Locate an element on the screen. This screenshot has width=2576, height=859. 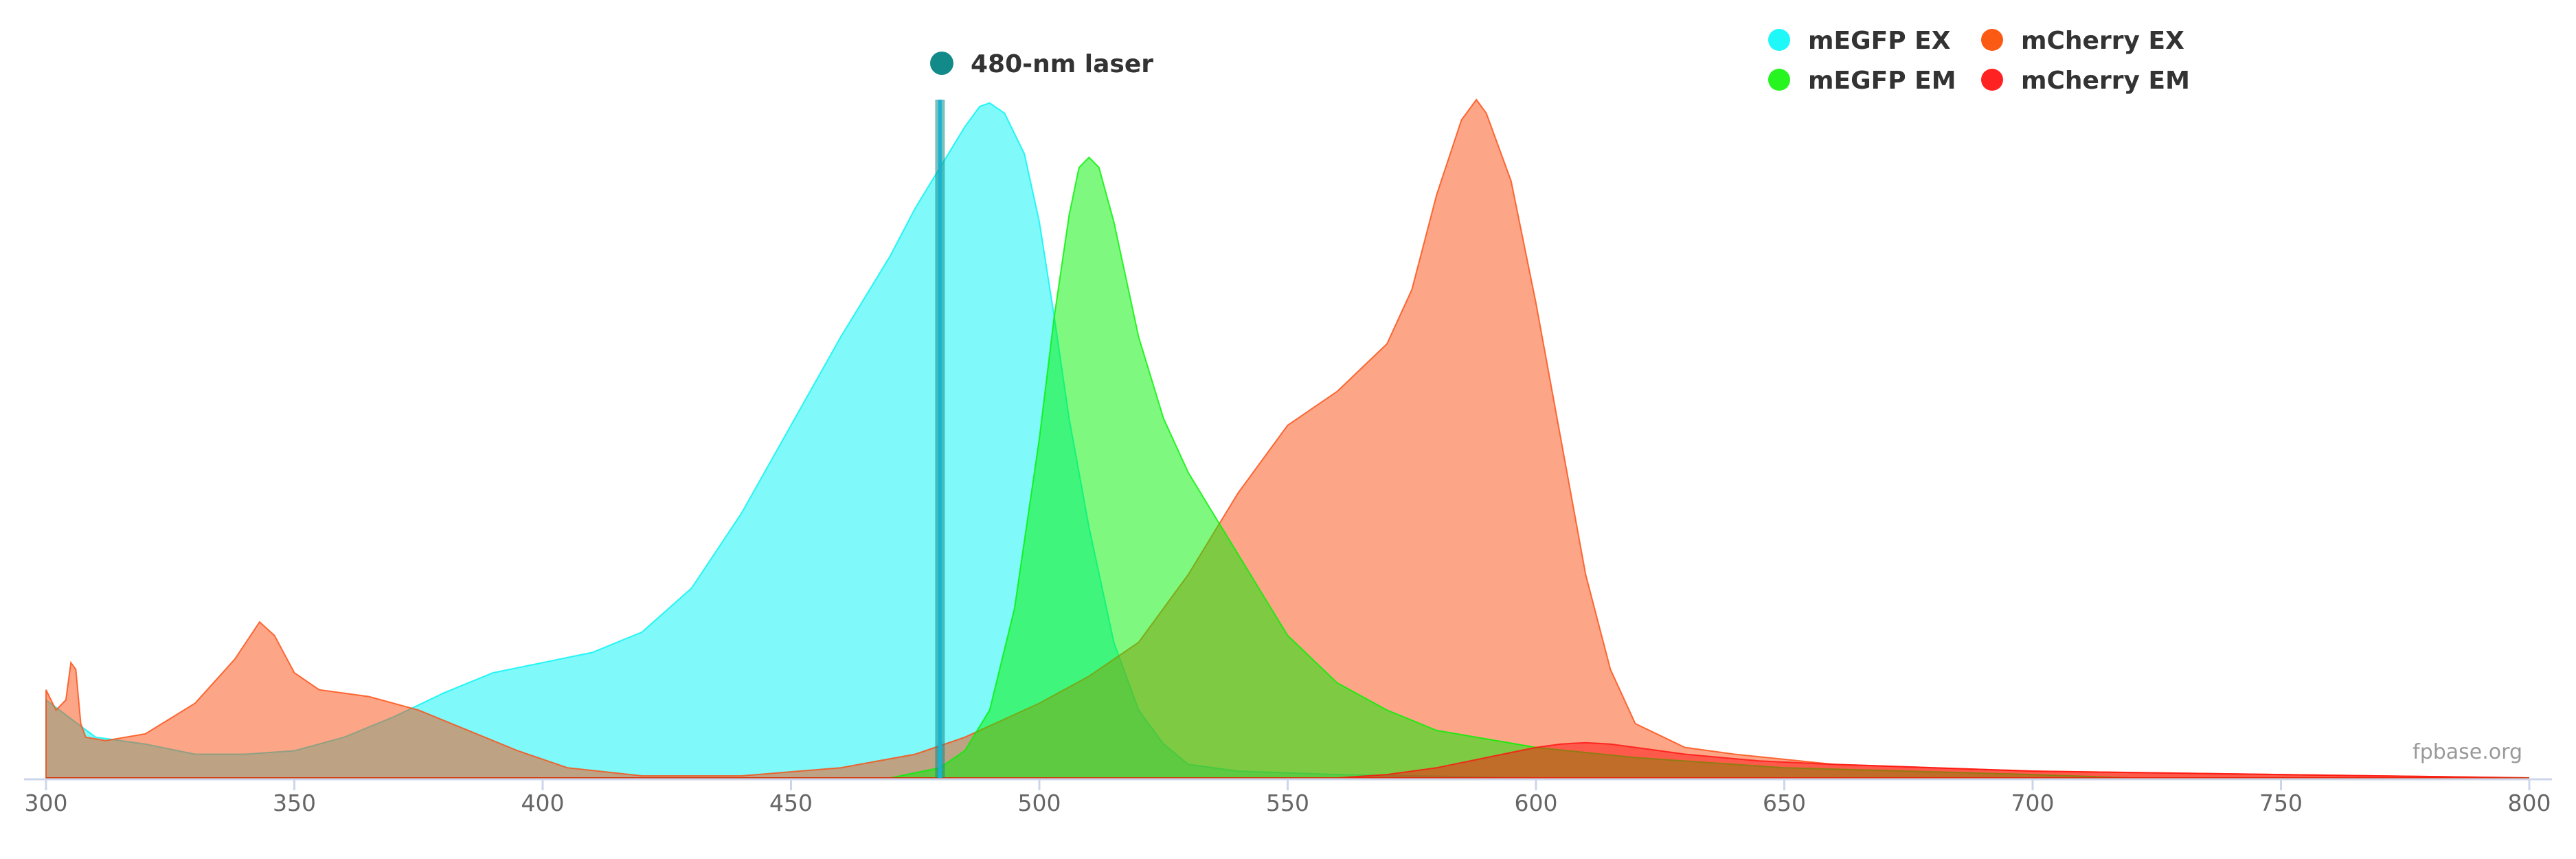
legend-item-mcherry-em: mCherry EM is located at coordinates (2085, 81).